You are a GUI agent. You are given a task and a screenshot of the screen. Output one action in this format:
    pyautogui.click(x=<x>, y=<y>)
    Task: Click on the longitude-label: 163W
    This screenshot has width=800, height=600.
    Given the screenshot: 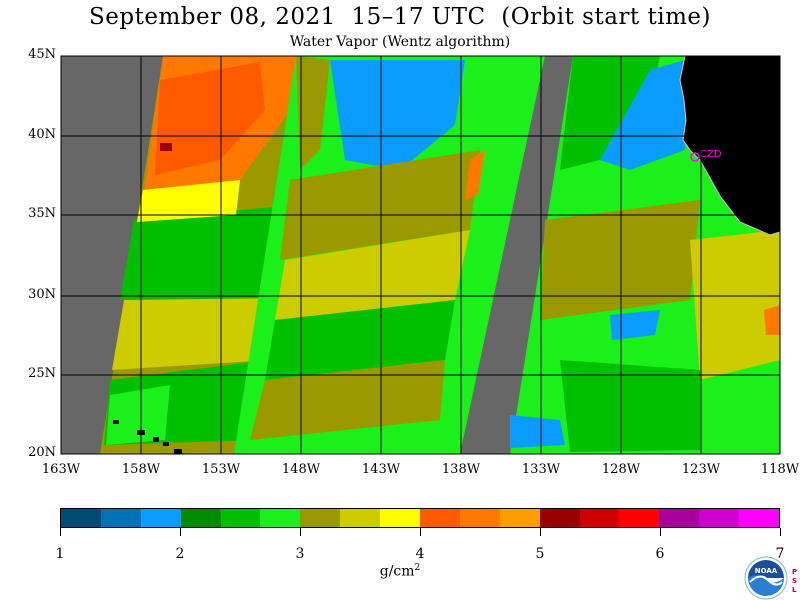 What is the action you would take?
    pyautogui.click(x=61, y=469)
    